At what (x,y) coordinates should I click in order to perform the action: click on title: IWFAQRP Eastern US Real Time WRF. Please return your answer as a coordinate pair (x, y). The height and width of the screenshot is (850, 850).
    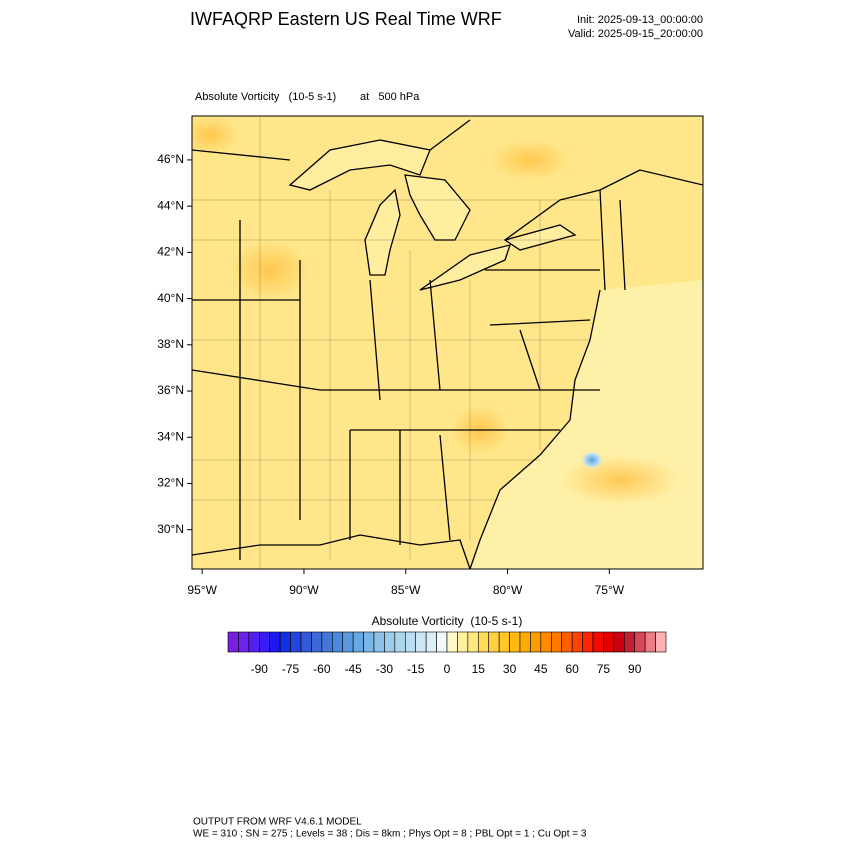
    Looking at the image, I should click on (346, 19).